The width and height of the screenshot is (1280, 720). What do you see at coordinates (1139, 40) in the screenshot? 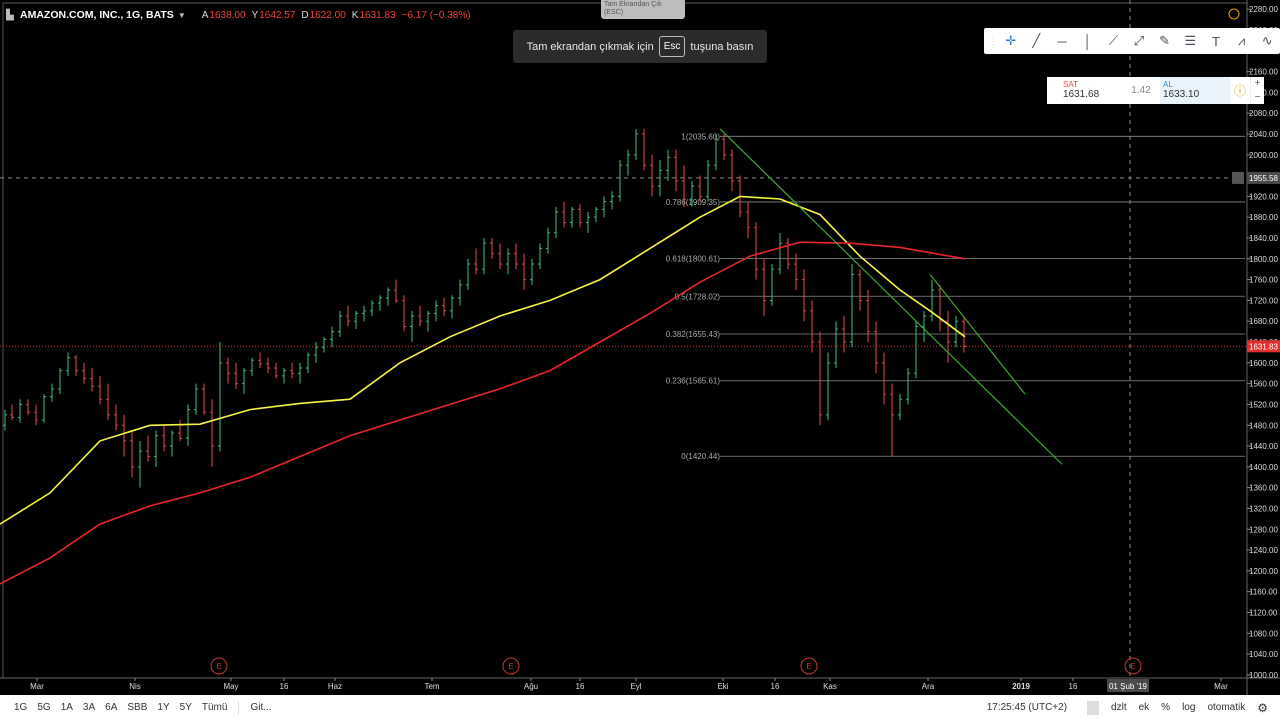
I see `extended-line-icon: ⤢` at bounding box center [1139, 40].